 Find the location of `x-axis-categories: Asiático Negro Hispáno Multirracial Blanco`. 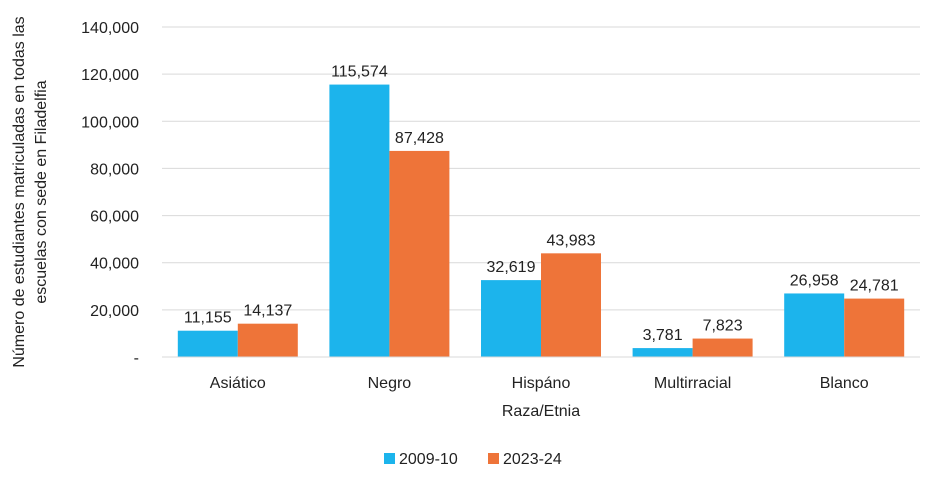

x-axis-categories: Asiático Negro Hispáno Multirracial Blanco is located at coordinates (539, 383).